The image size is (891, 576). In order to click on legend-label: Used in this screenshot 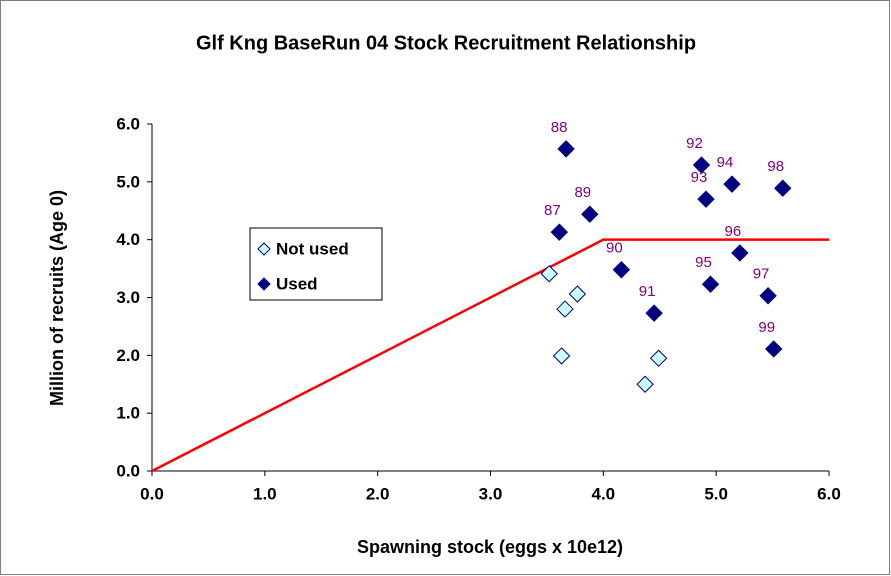, I will do `click(297, 283)`.